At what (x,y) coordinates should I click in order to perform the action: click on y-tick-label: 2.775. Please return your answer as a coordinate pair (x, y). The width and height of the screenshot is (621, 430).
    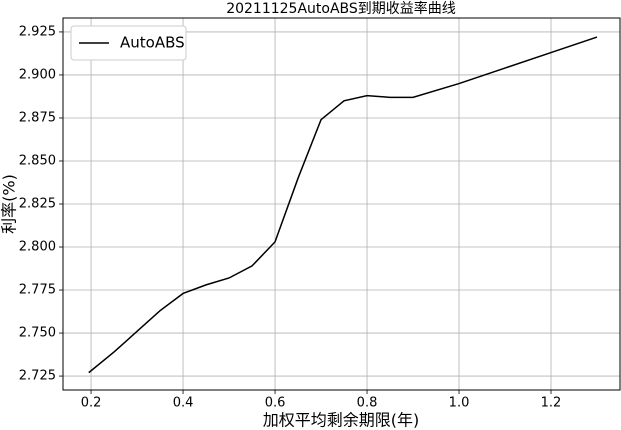
    Looking at the image, I should click on (37, 290).